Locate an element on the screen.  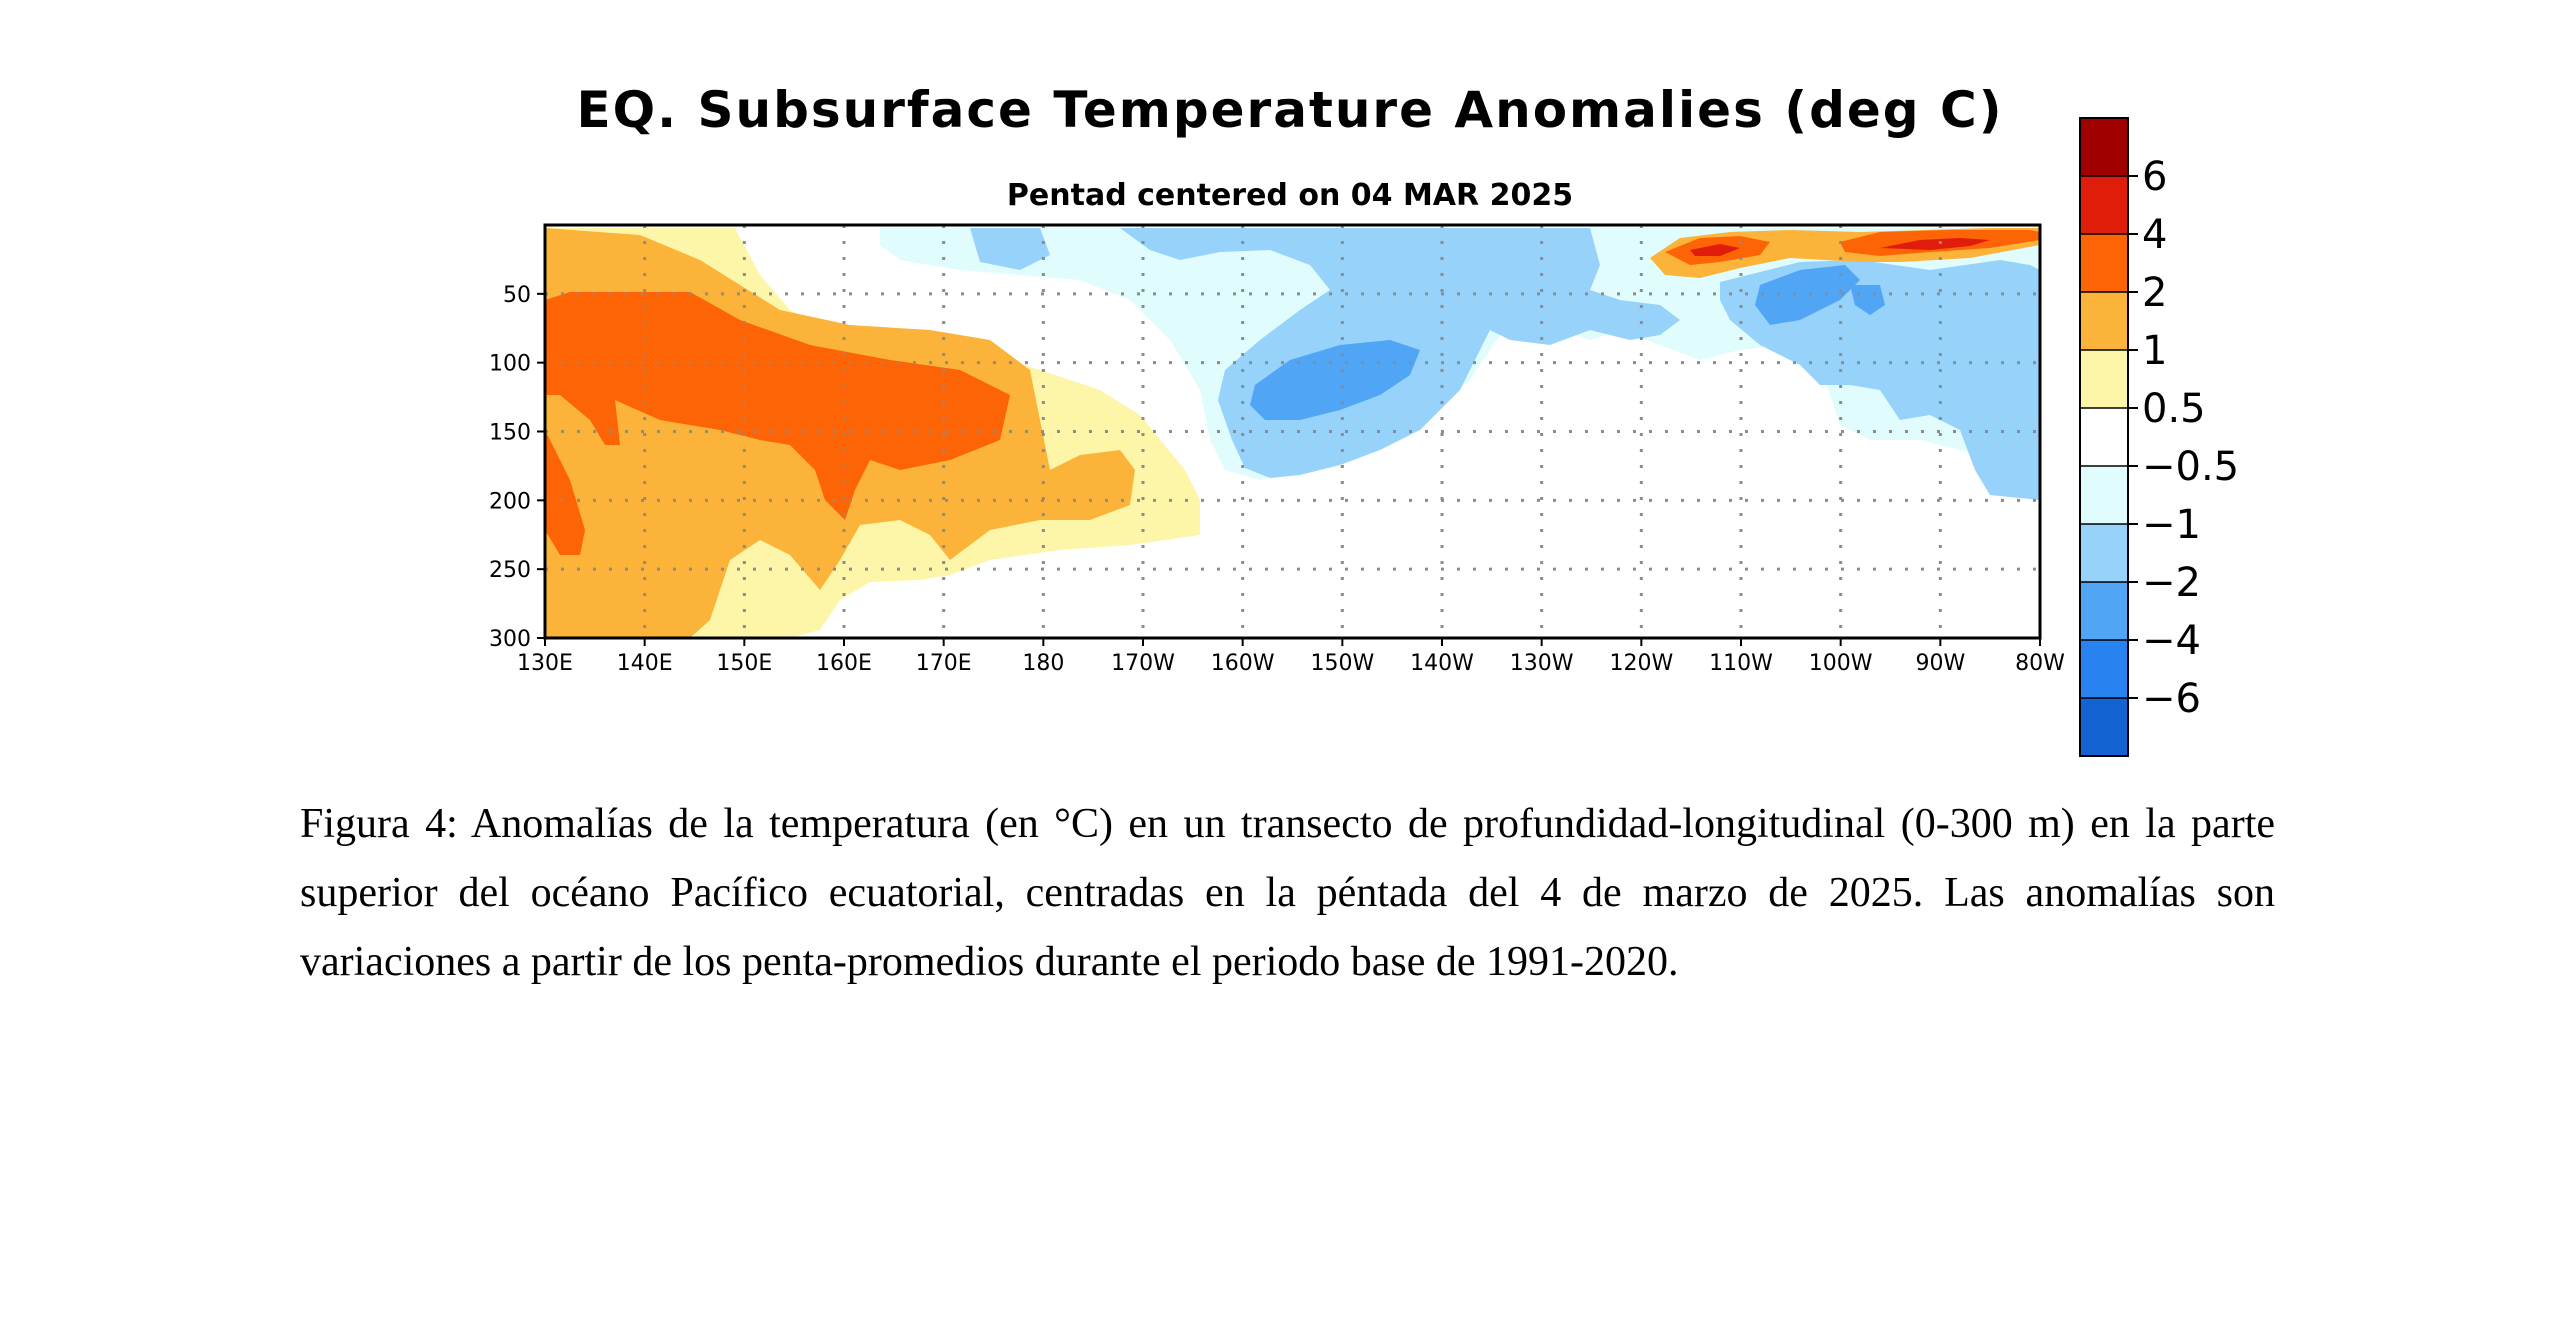
x-tick-label: 110W is located at coordinates (1741, 663).